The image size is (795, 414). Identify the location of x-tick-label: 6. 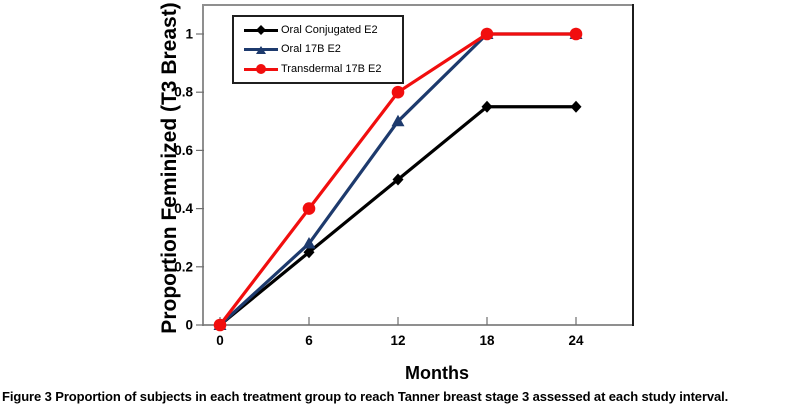
(309, 340).